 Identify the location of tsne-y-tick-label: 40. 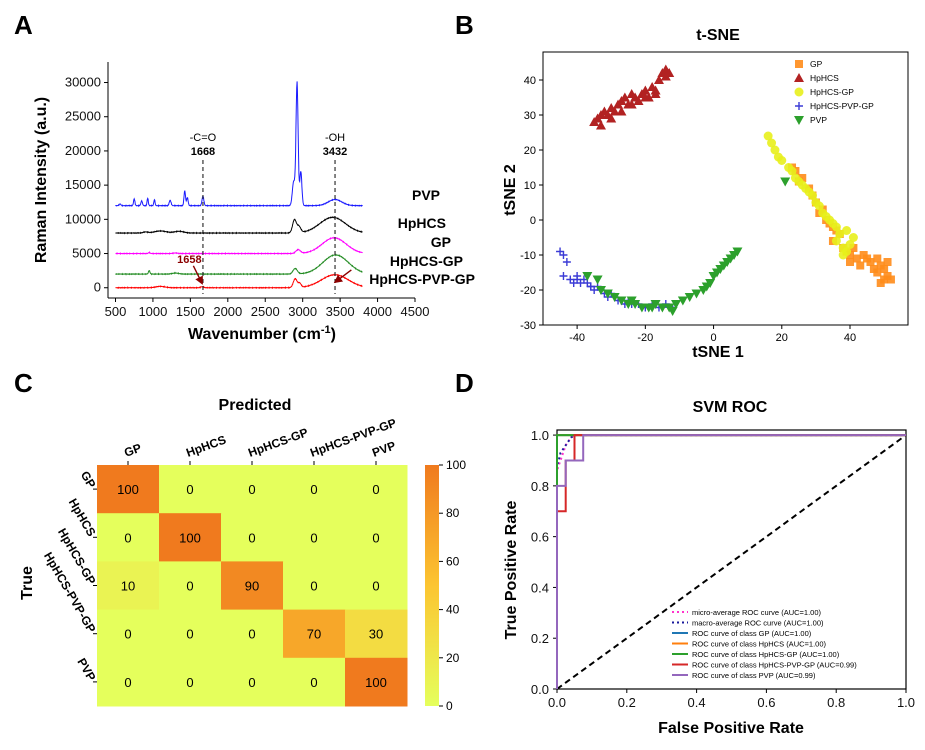
(530, 81).